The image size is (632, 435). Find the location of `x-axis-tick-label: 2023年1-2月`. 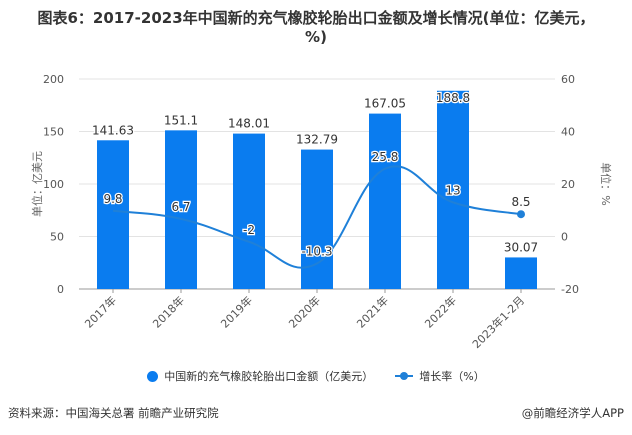

x-axis-tick-label: 2023年1-2月 is located at coordinates (498, 322).